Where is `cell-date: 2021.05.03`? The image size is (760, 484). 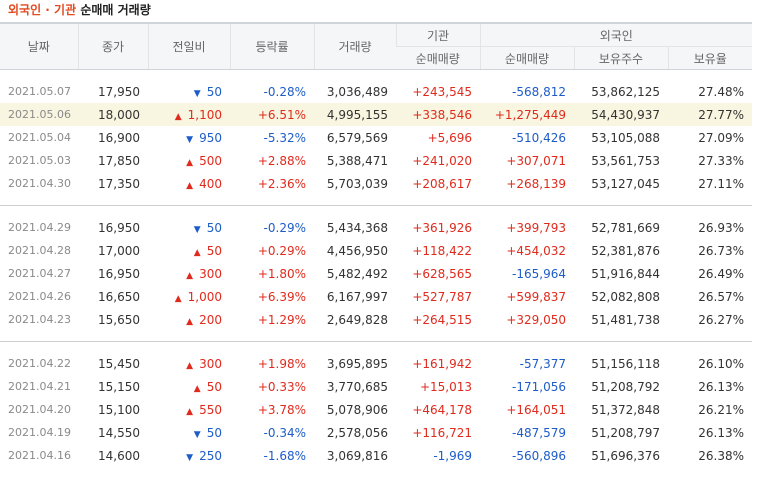
cell-date: 2021.05.03 is located at coordinates (39, 160).